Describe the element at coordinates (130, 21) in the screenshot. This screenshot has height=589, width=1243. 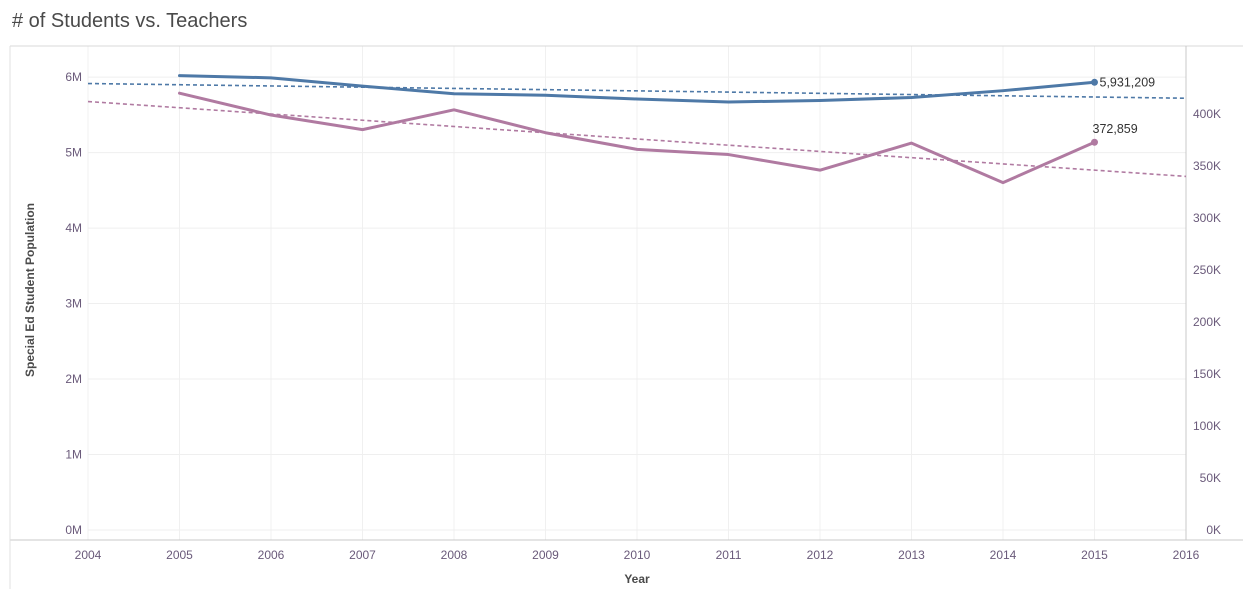
I see `chart-title: # of Students vs. Teachers` at that location.